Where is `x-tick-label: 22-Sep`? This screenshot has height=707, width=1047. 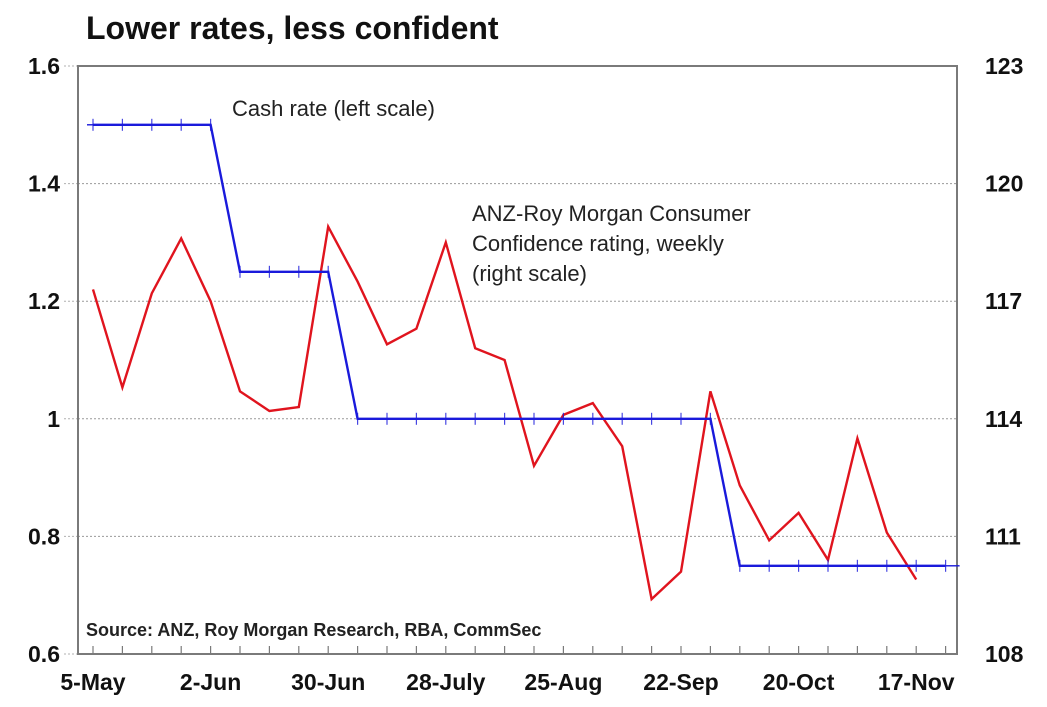
x-tick-label: 22-Sep is located at coordinates (680, 682).